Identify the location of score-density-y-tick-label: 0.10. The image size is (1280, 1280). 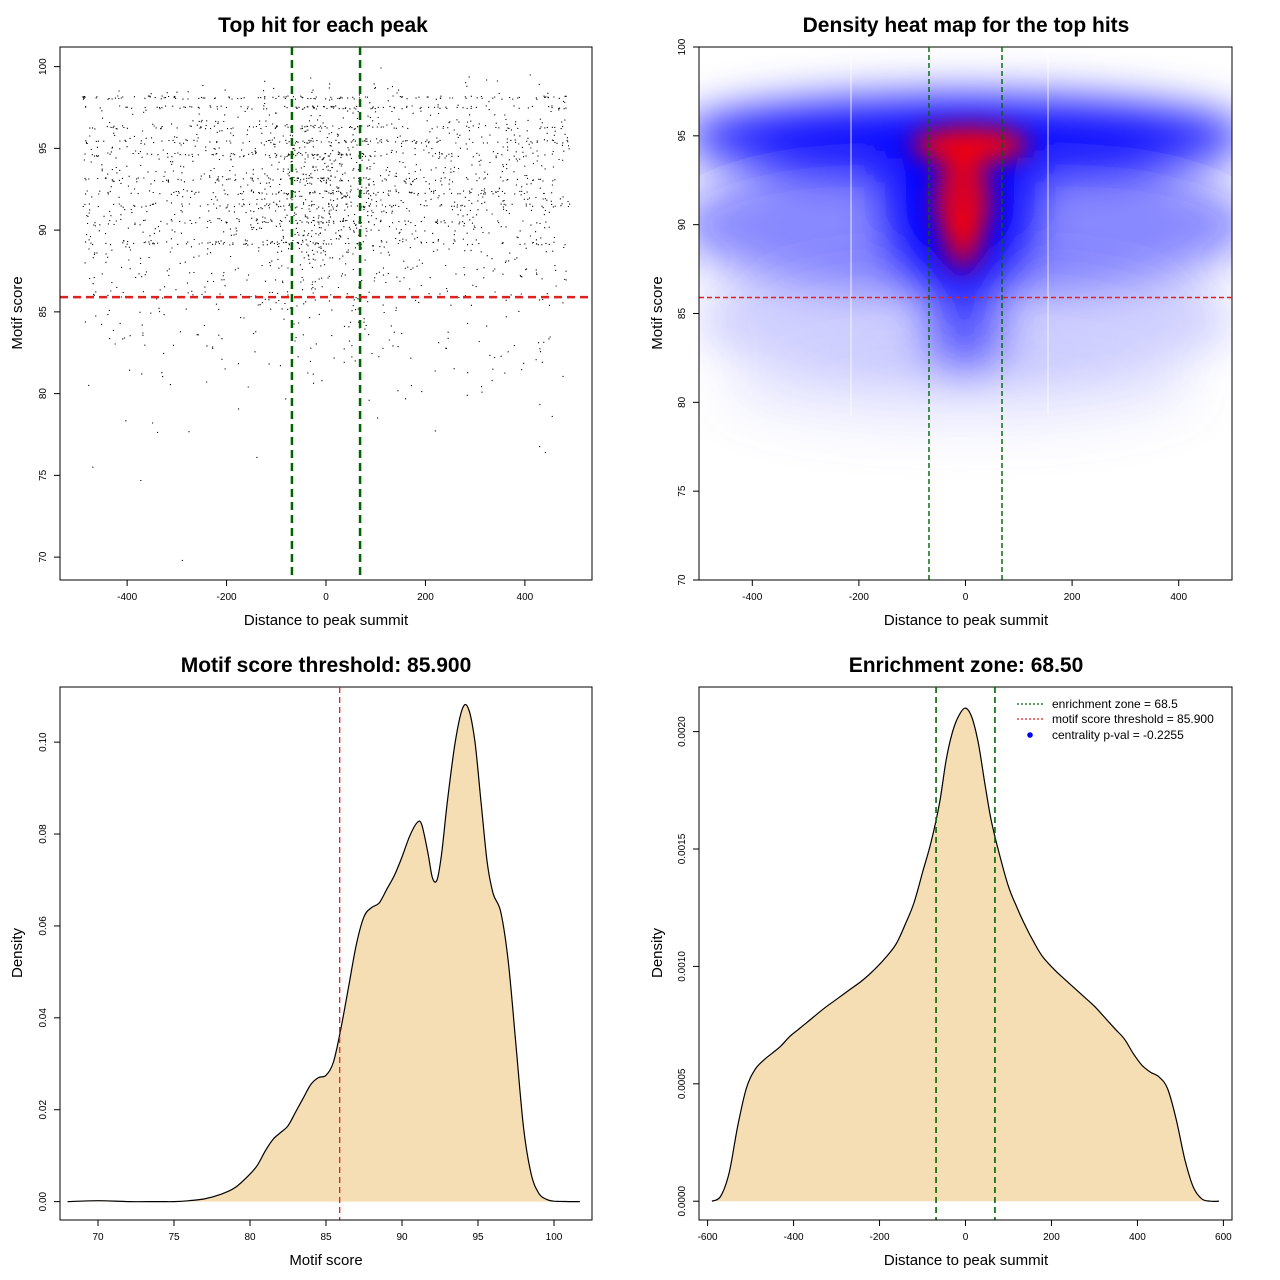
(43, 742).